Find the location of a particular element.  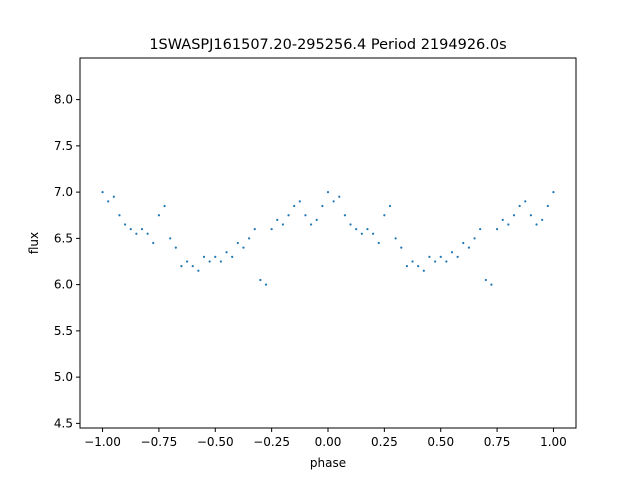

x-tick-label: 0.75 is located at coordinates (497, 442).